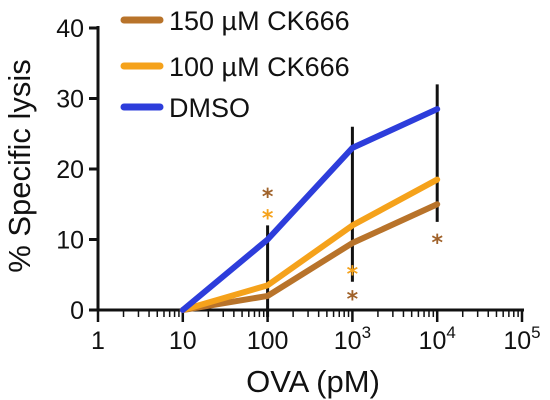 The width and height of the screenshot is (550, 400). I want to click on x-tick-label: 10³, so click(352, 339).